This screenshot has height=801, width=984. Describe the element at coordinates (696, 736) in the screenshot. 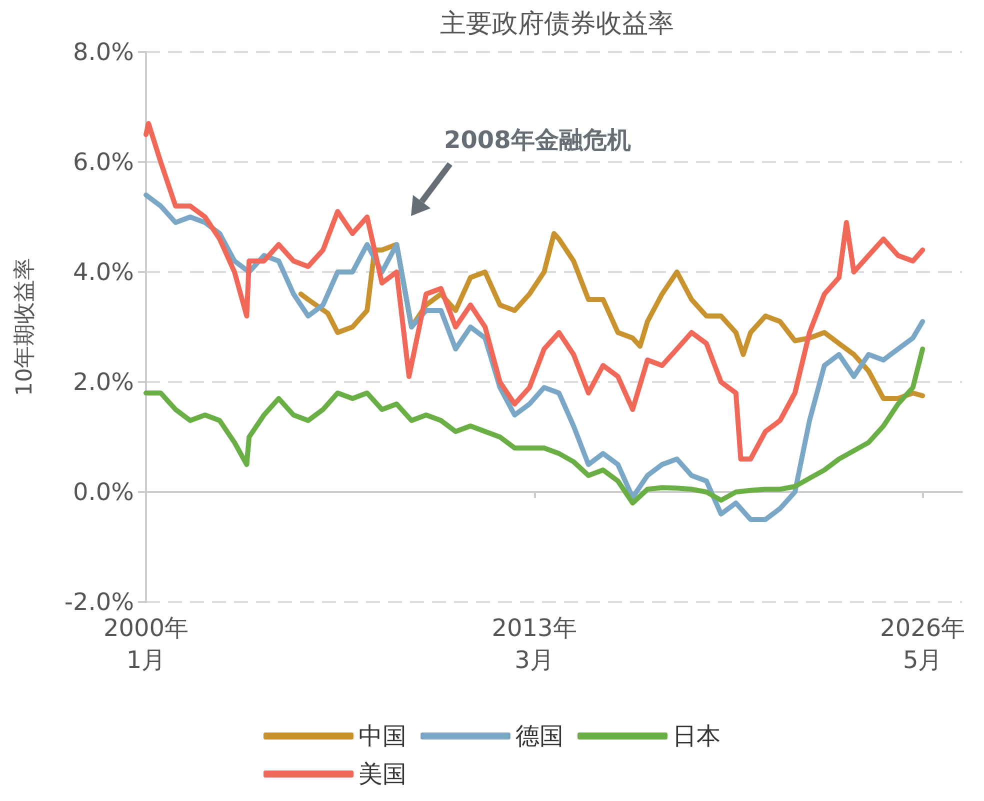

I see `legend-label: 日本` at that location.